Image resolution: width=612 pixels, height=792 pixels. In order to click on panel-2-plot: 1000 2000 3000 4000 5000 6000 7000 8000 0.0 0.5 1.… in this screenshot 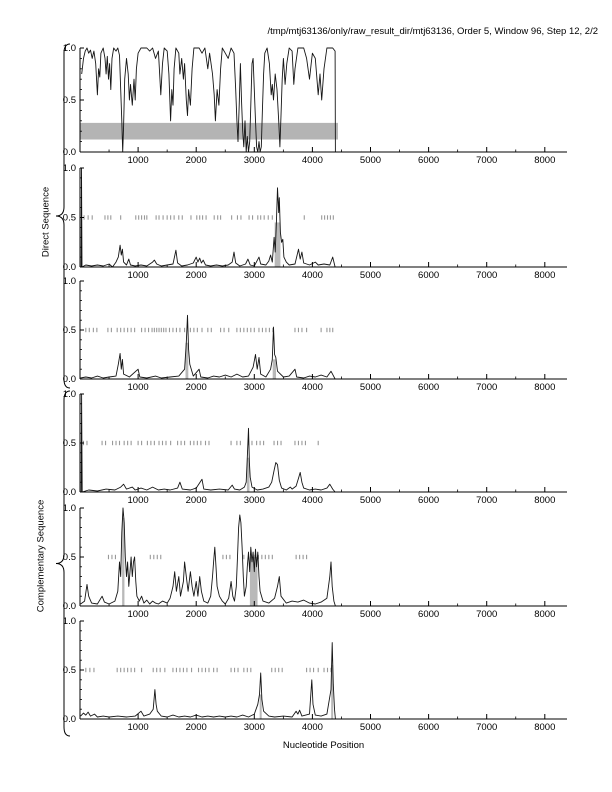, I will do `click(315, 222)`.